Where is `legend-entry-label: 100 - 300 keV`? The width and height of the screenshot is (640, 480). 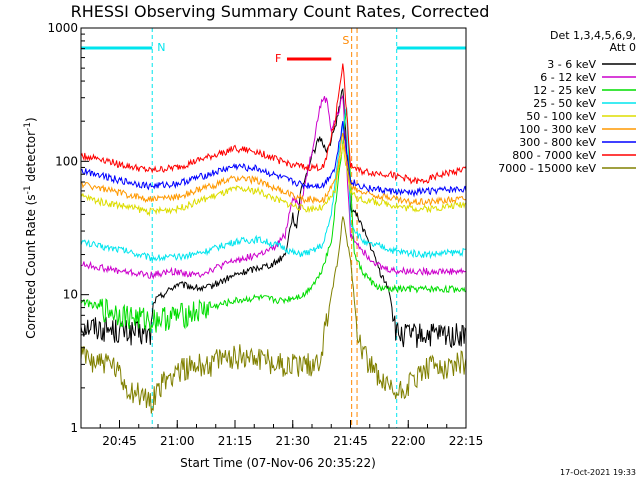 legend-entry-label: 100 - 300 keV is located at coordinates (557, 129).